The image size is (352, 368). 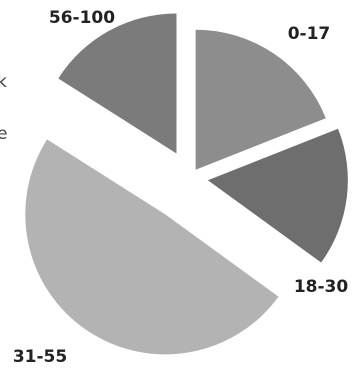 What do you see at coordinates (82, 18) in the screenshot?
I see `slice-label-56-100: 56-100` at bounding box center [82, 18].